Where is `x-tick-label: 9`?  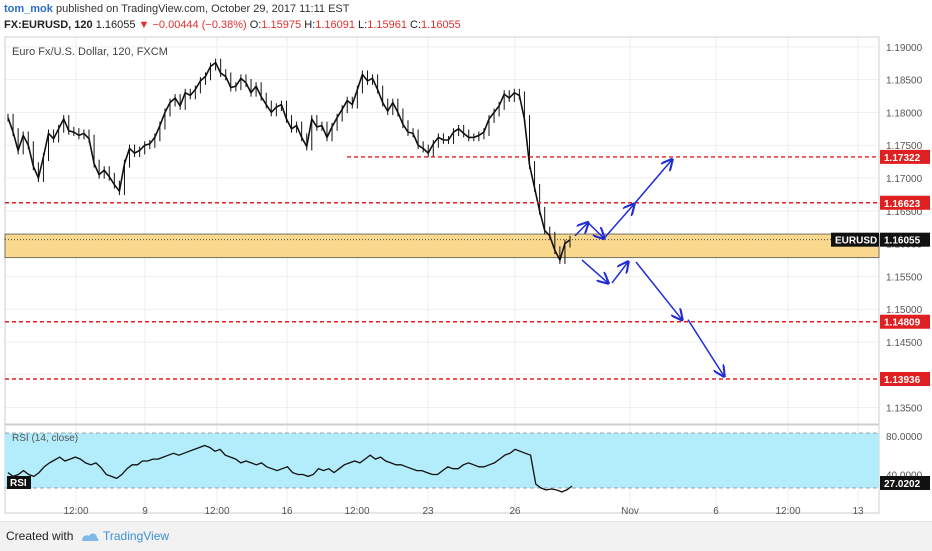 x-tick-label: 9 is located at coordinates (145, 511).